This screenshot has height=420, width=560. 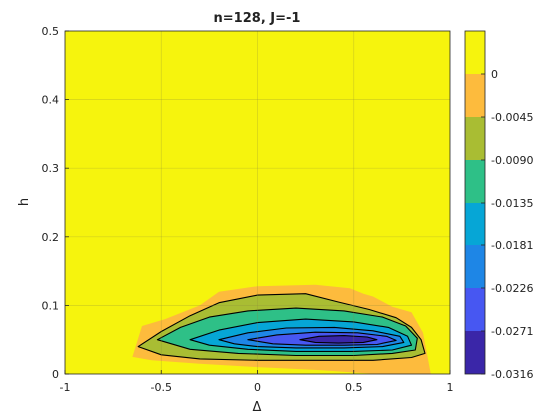 What do you see at coordinates (512, 245) in the screenshot?
I see `colorbar-tick-label: -0.0181` at bounding box center [512, 245].